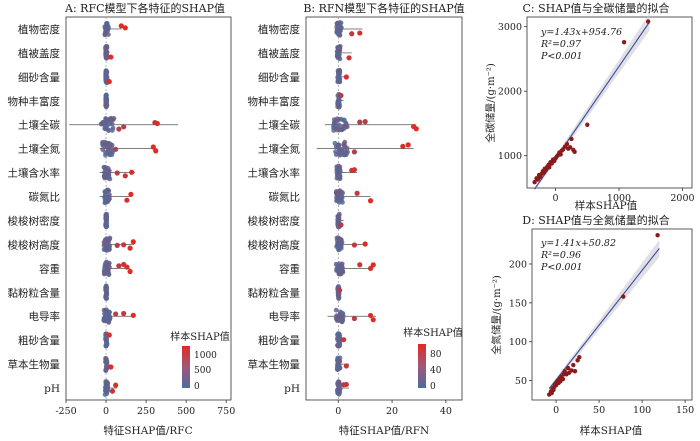 Image resolution: width=700 pixels, height=441 pixels. Describe the element at coordinates (521, 381) in the screenshot. I see `y-tick-label-0: 50` at that location.